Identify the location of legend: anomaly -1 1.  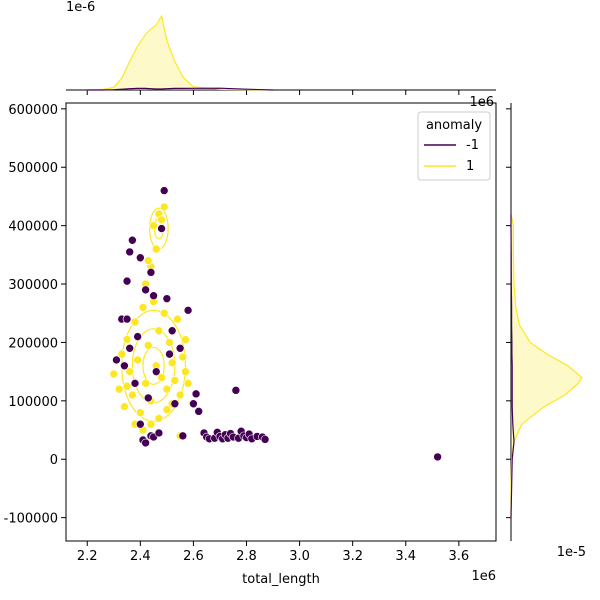
(454, 146).